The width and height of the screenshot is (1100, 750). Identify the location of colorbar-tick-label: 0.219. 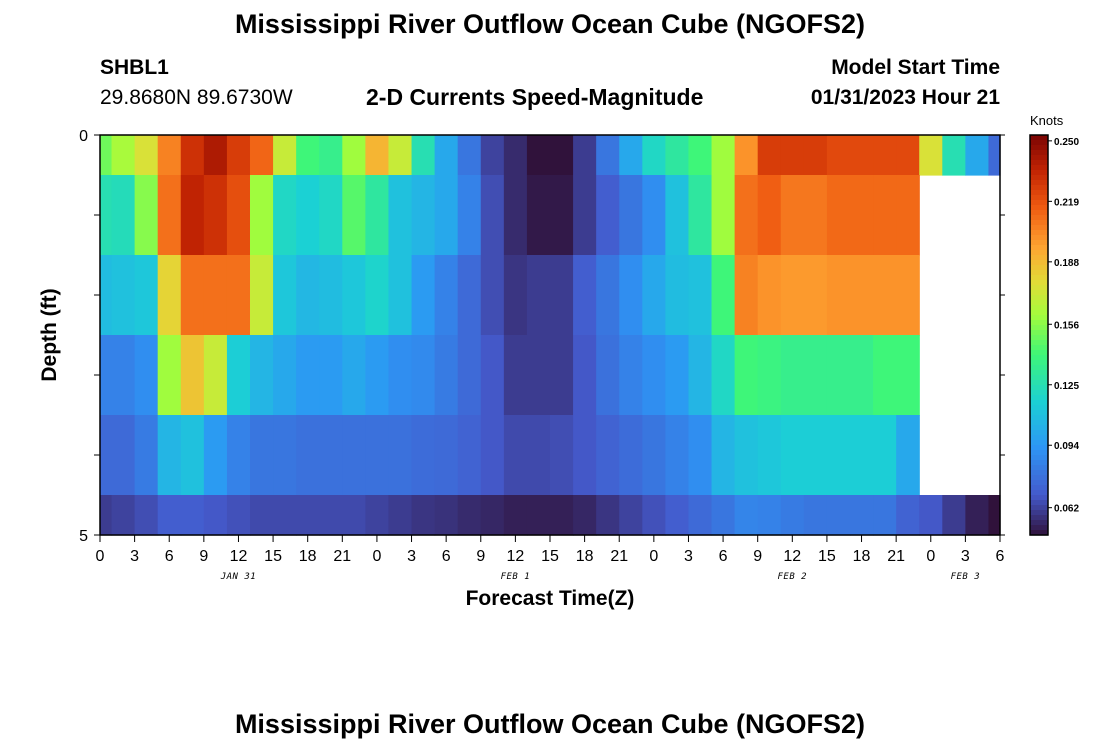
(1066, 202).